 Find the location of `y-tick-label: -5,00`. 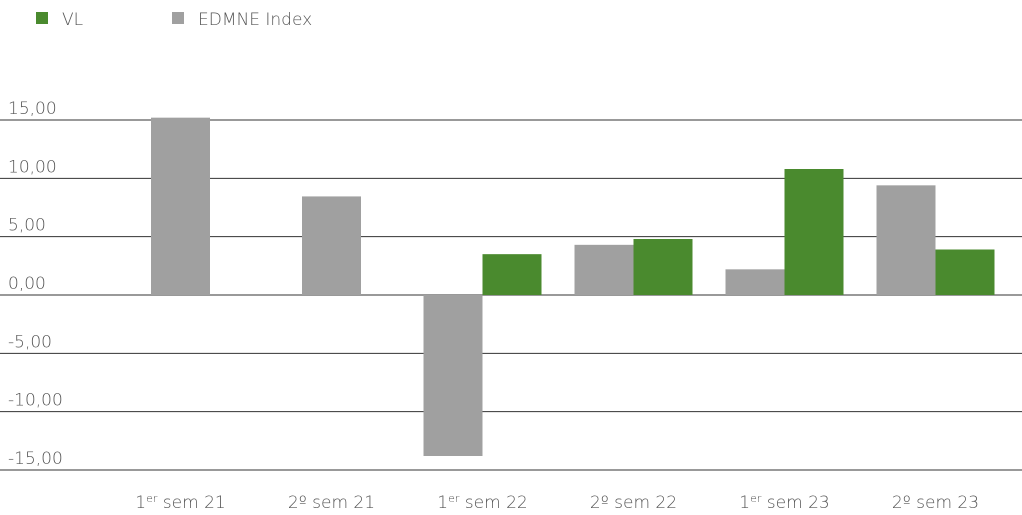

y-tick-label: -5,00 is located at coordinates (30, 342).